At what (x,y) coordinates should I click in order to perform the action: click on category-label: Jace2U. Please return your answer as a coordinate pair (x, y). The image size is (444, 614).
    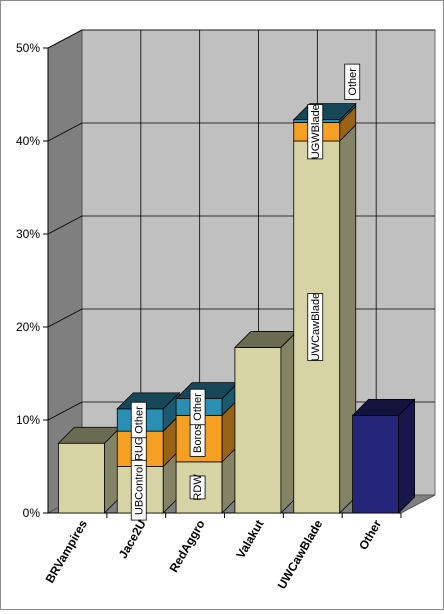
    Looking at the image, I should click on (132, 539).